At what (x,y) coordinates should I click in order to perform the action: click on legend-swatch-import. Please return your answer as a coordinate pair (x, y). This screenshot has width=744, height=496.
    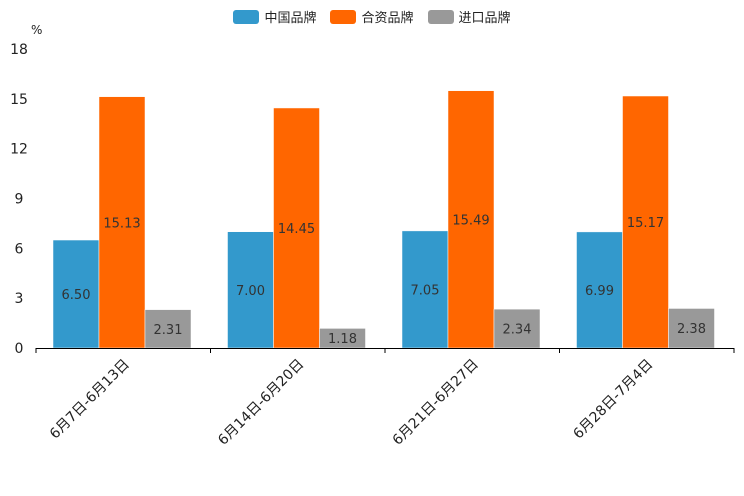
    Looking at the image, I should click on (440, 16).